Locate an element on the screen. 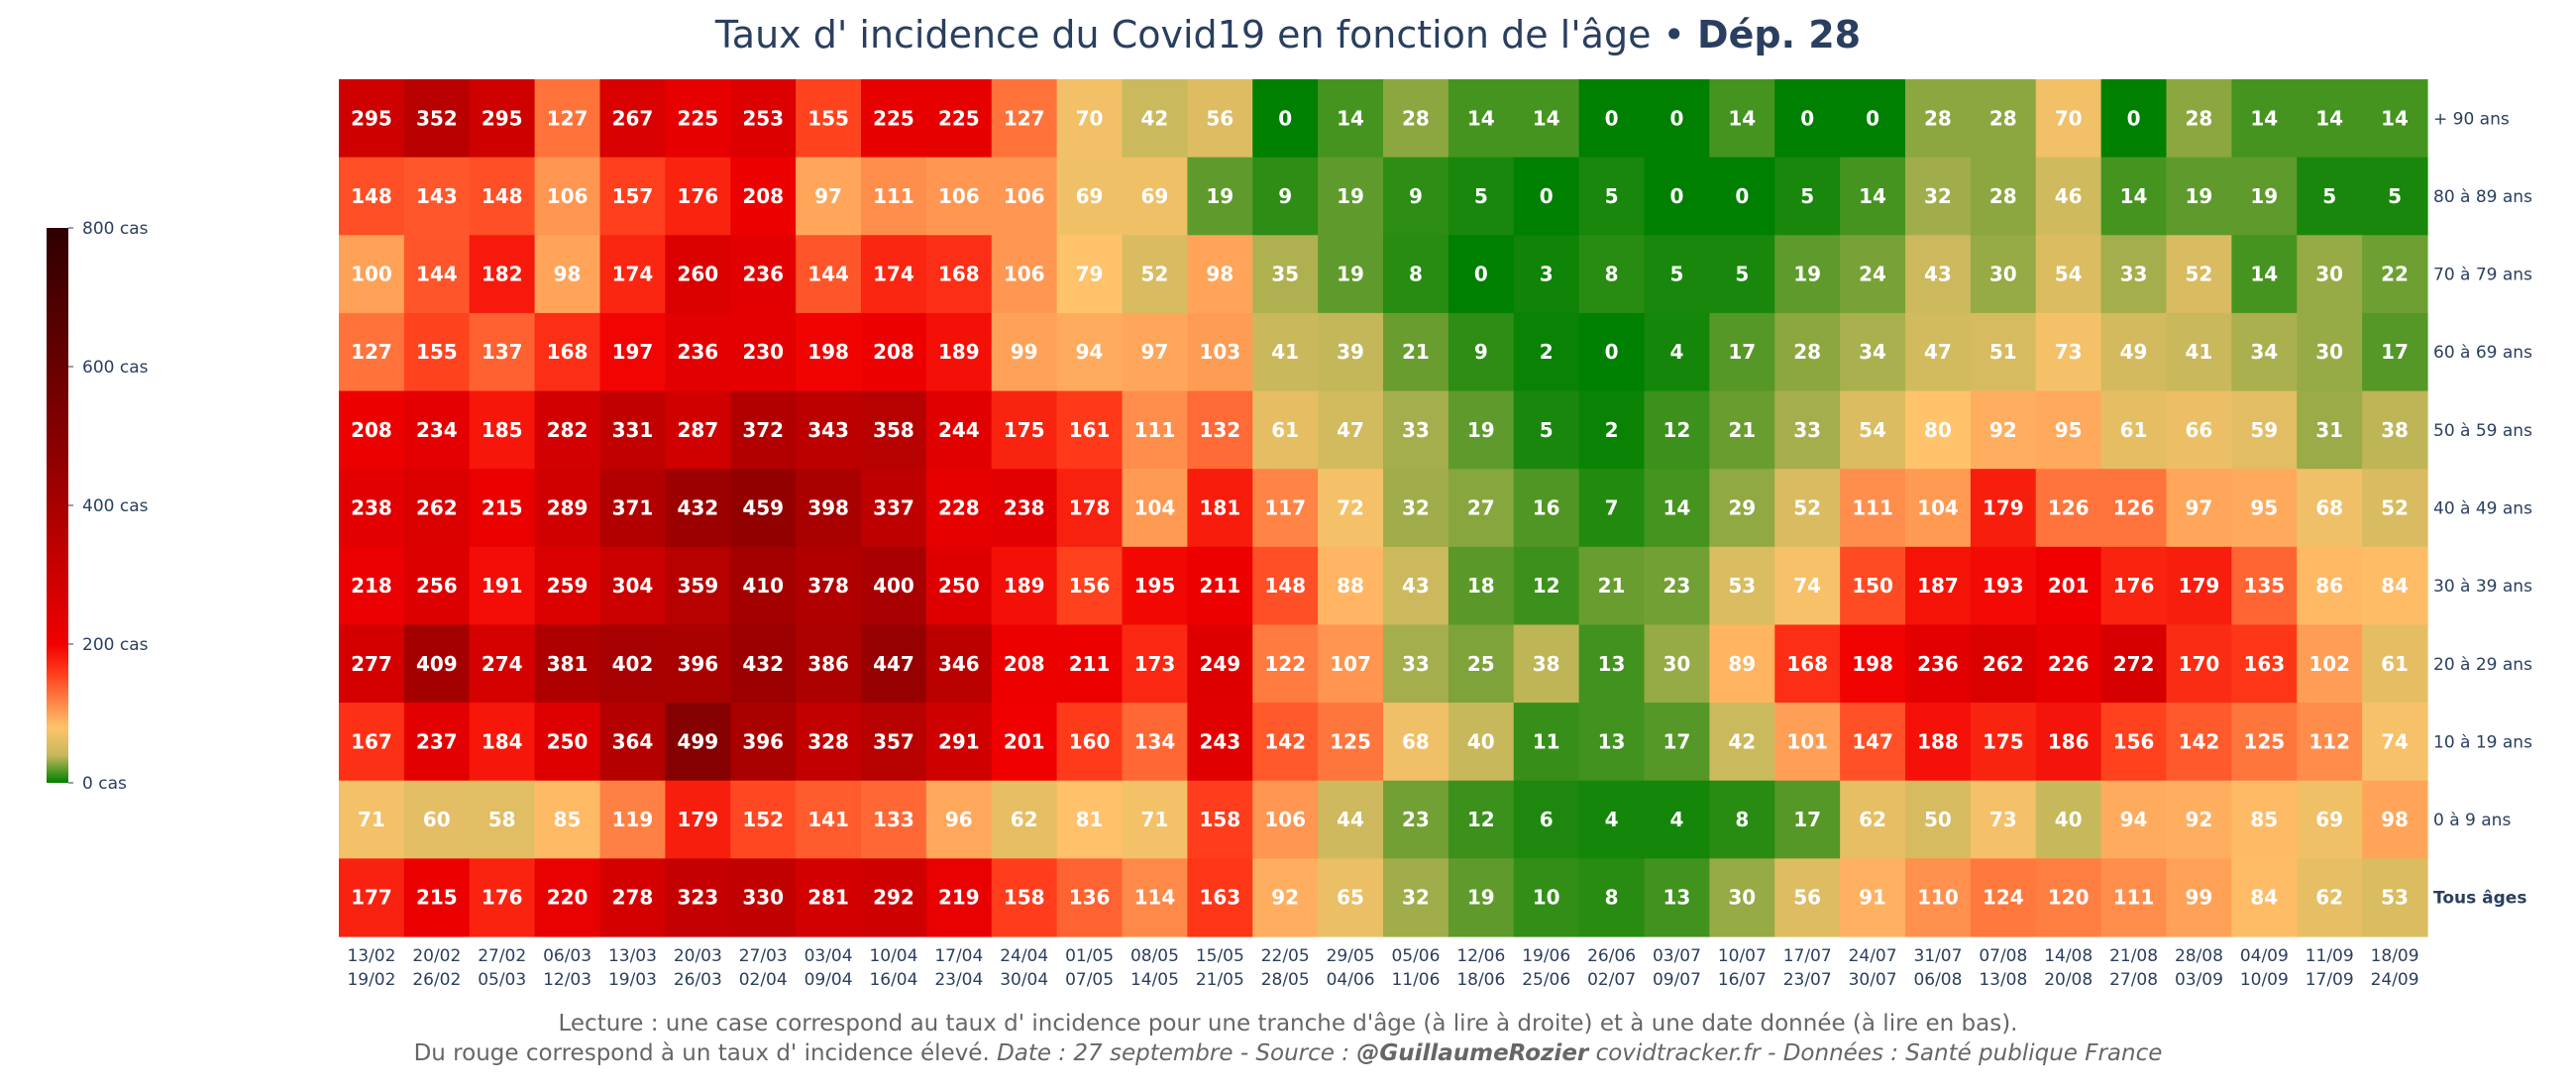 Image resolution: width=2576 pixels, height=1090 pixels. cell-value-label: 8 is located at coordinates (1416, 274).